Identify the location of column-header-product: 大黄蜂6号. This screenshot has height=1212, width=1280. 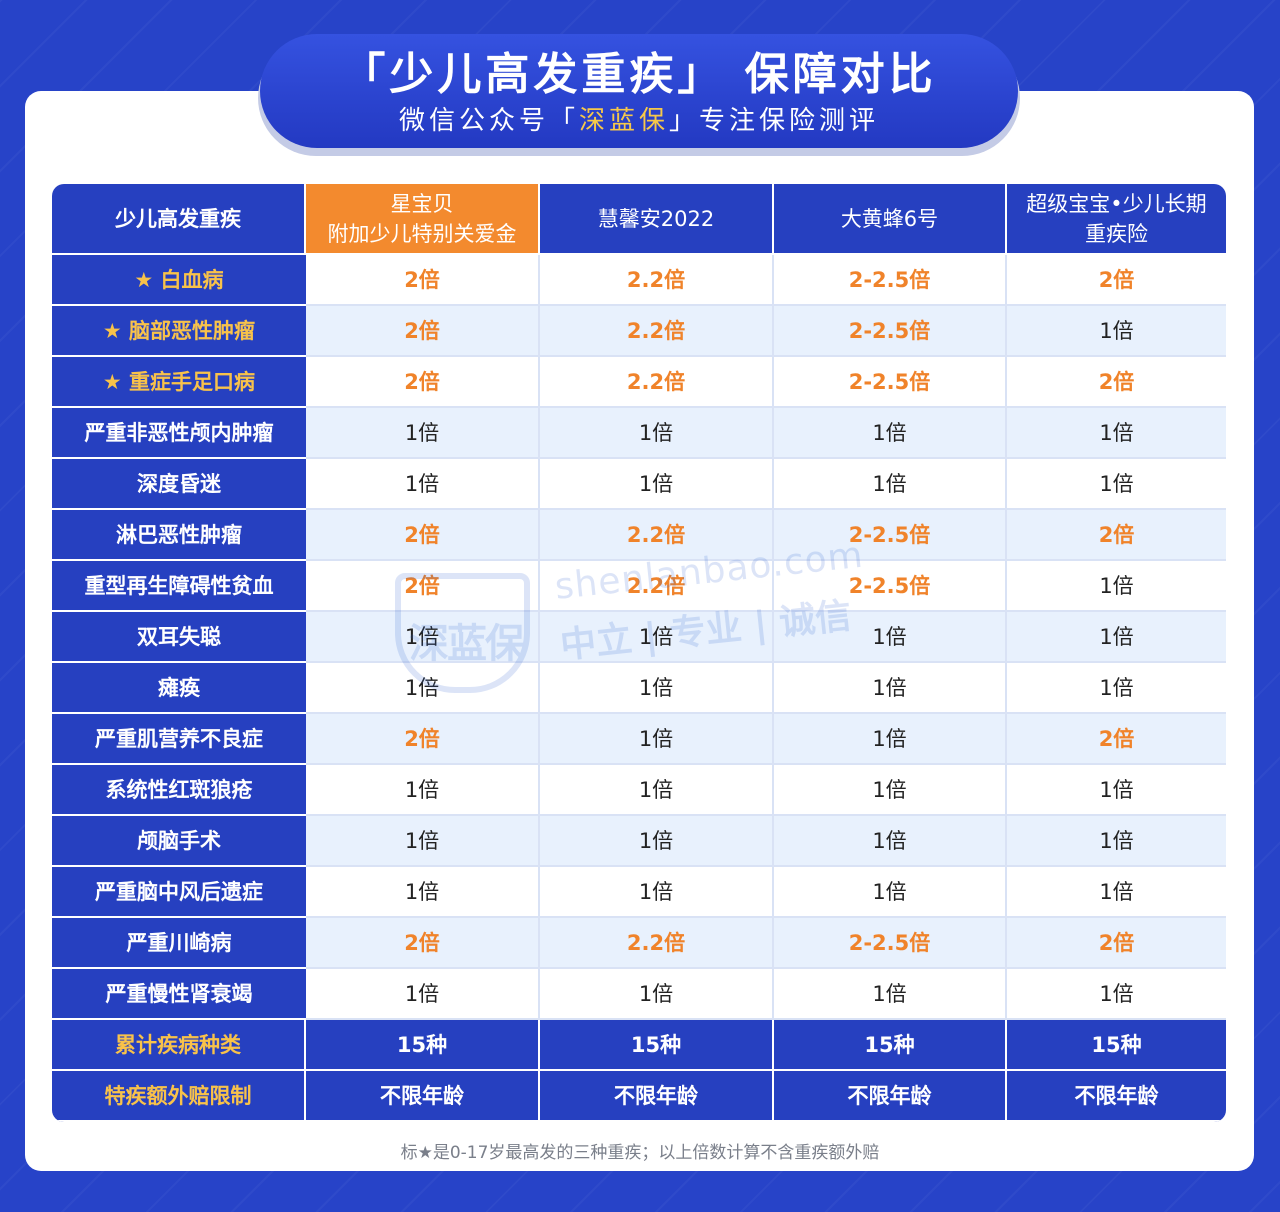
(890, 219).